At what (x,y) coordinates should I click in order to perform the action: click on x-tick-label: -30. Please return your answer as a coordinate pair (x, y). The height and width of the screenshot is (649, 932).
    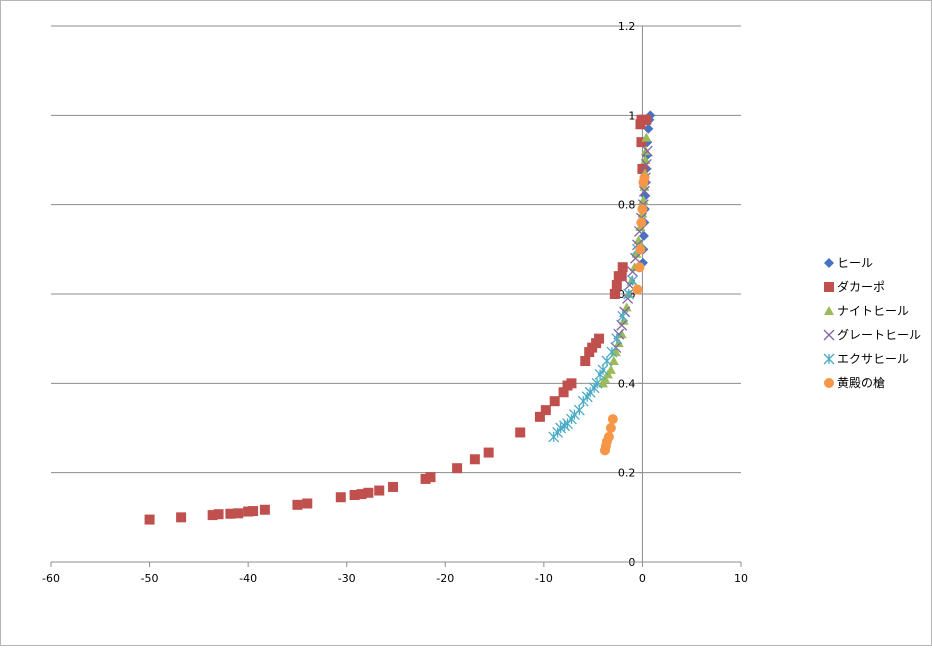
    Looking at the image, I should click on (347, 578).